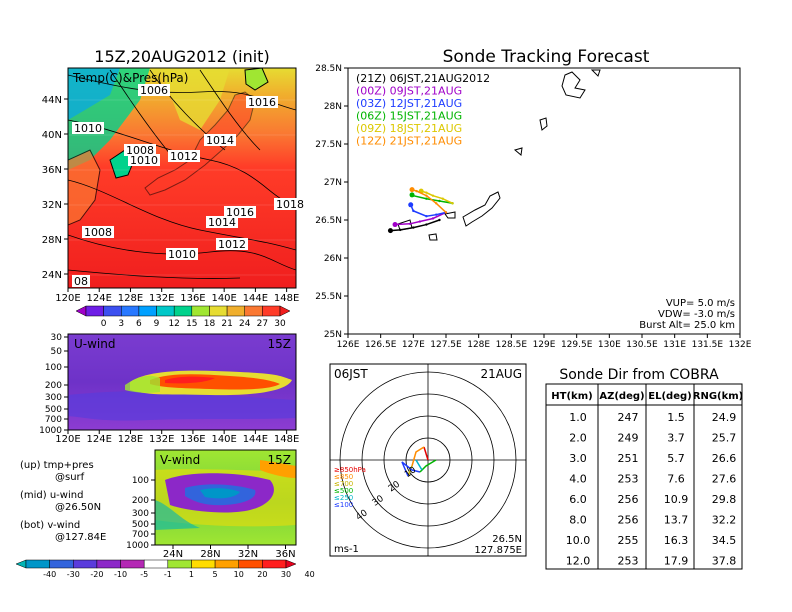 The height and width of the screenshot is (612, 792). I want to click on colorbar-tick-label: 15, so click(191, 324).